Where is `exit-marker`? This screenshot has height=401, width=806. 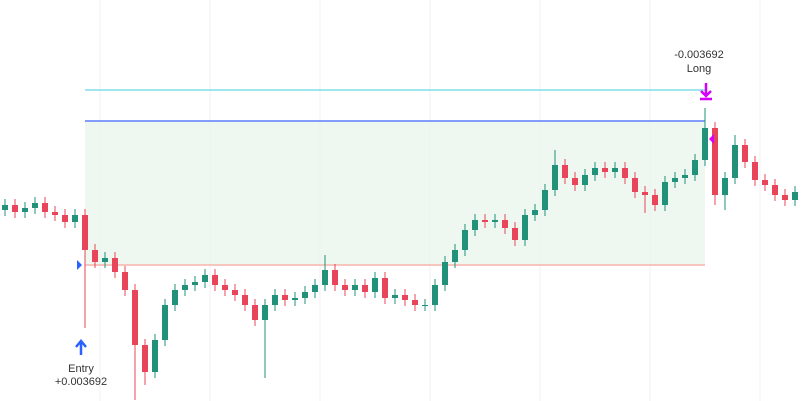
exit-marker is located at coordinates (711, 139).